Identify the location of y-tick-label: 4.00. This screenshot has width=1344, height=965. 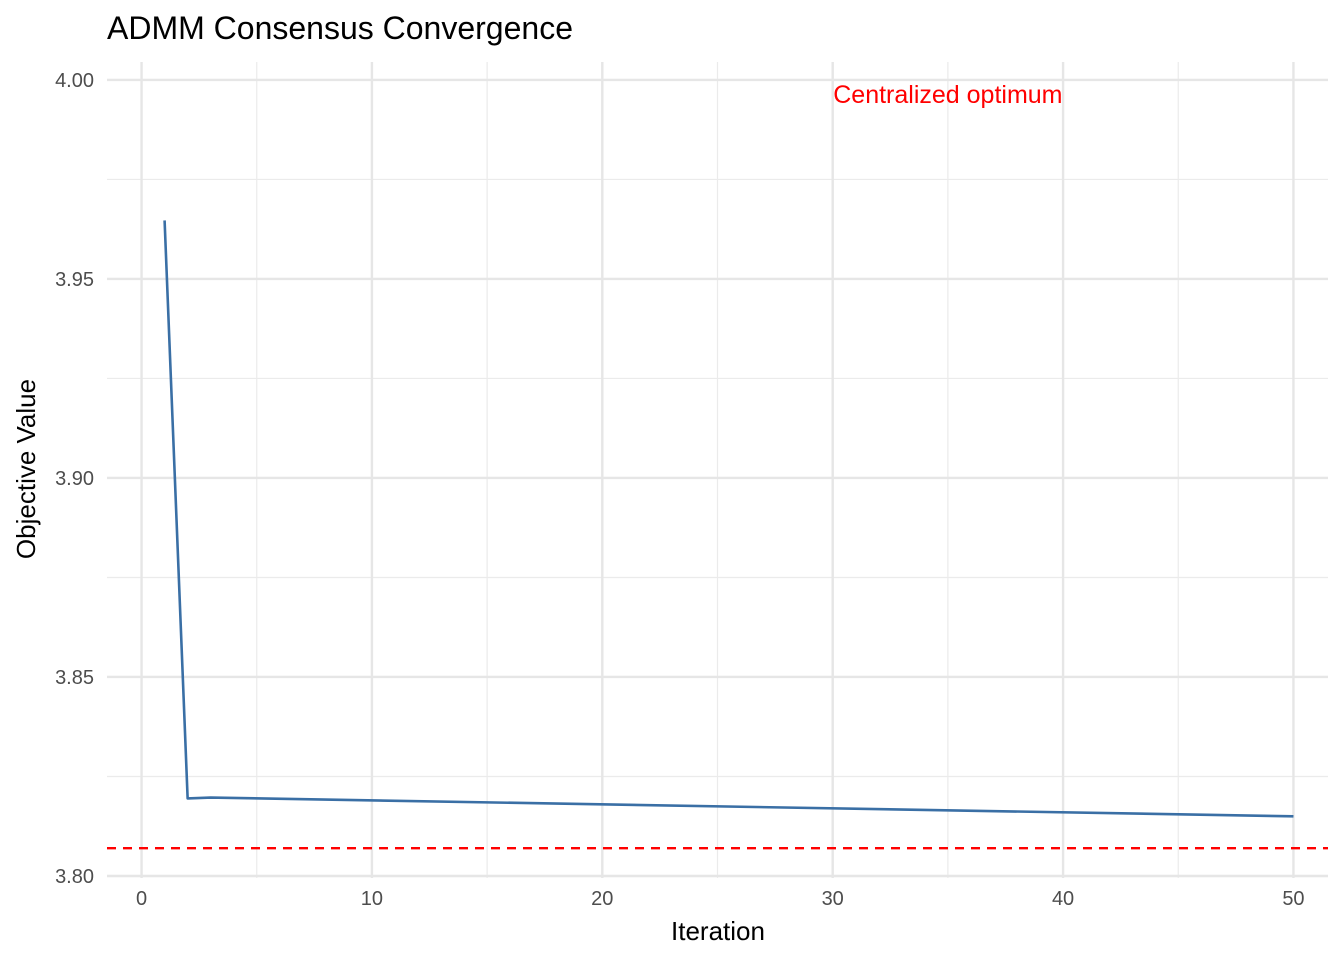
(74, 81).